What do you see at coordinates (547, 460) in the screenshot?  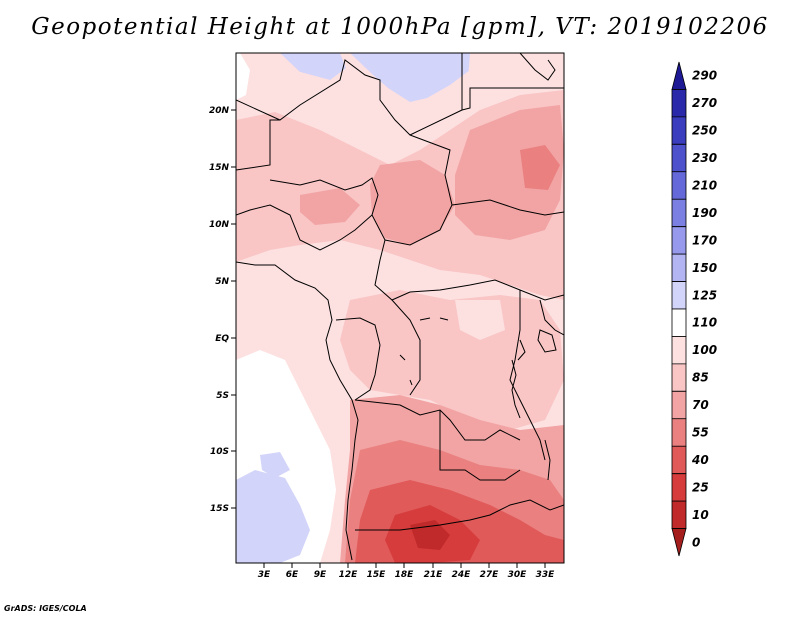 I see `lake-malawi` at bounding box center [547, 460].